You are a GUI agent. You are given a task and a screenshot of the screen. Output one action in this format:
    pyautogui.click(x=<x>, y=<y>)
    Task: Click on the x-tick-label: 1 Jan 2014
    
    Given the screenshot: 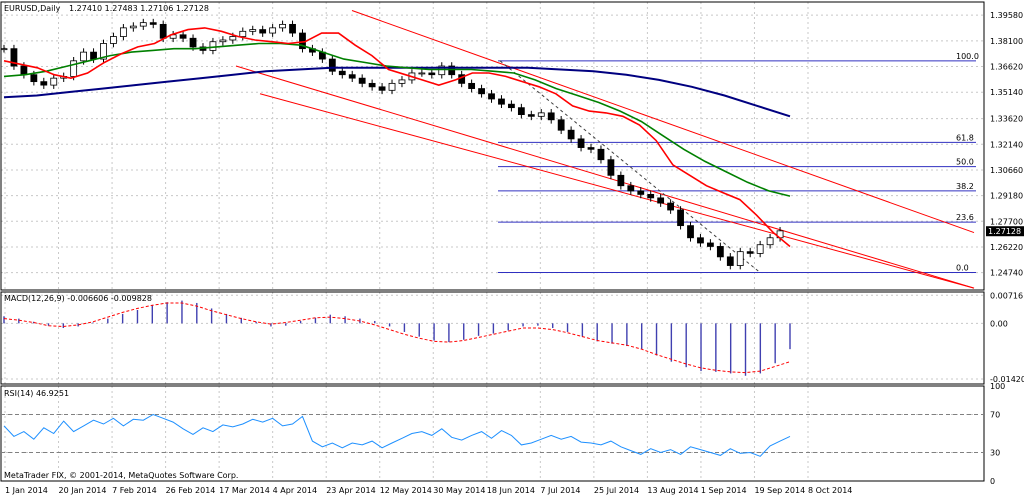 What is the action you would take?
    pyautogui.click(x=26, y=490)
    